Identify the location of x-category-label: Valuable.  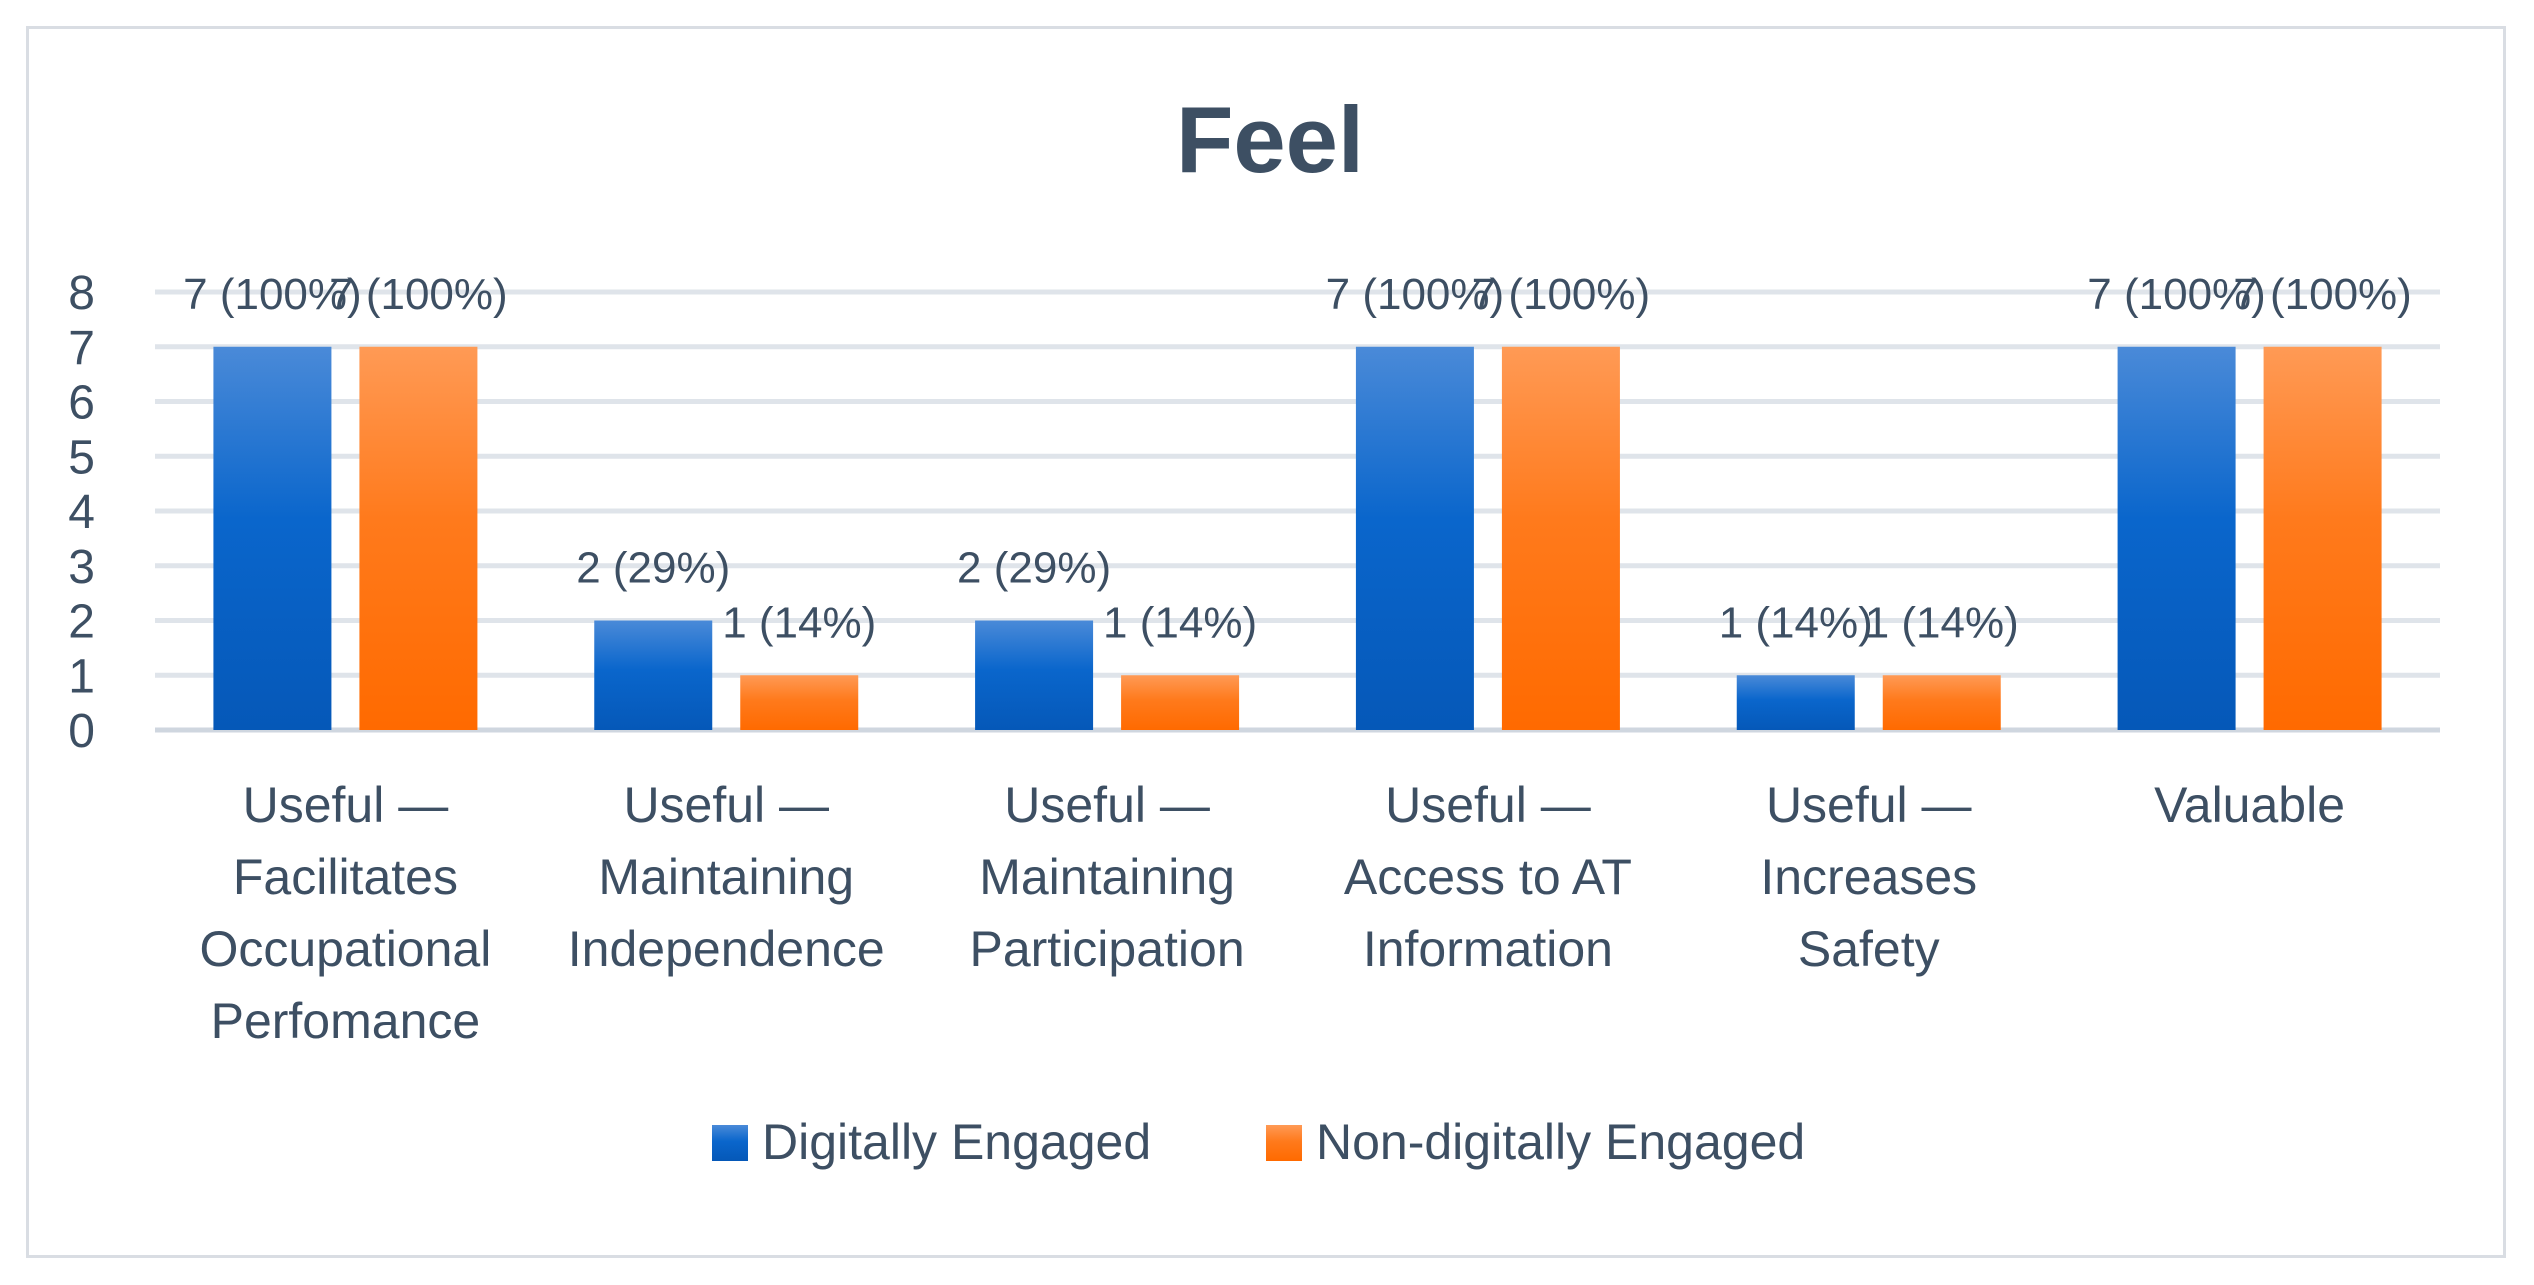
(2249, 805).